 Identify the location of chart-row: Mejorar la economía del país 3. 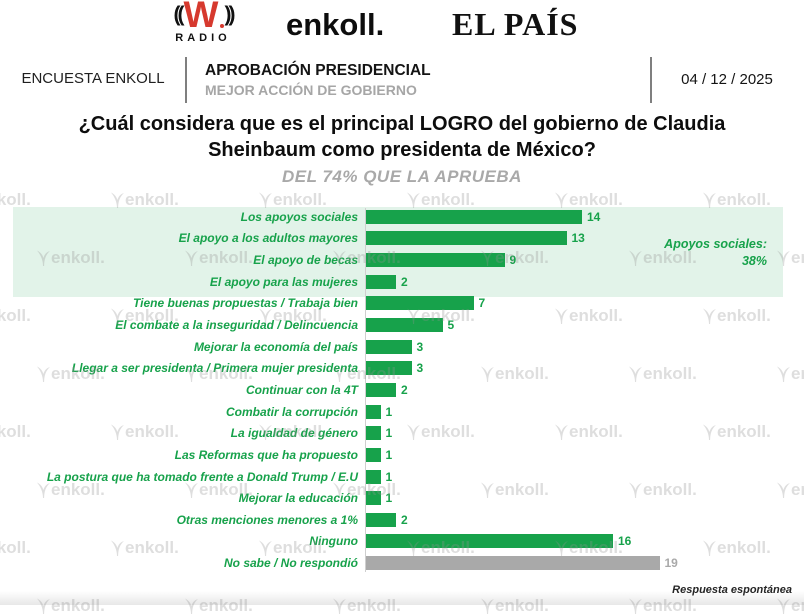
(402, 347).